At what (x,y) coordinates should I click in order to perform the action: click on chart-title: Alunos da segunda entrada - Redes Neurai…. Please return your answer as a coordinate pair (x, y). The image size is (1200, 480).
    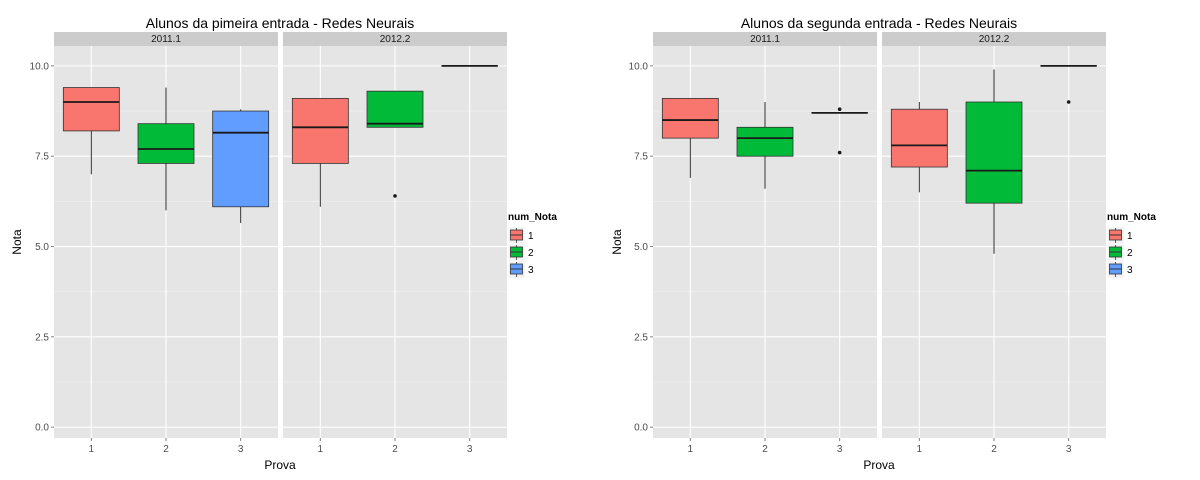
    Looking at the image, I should click on (879, 23).